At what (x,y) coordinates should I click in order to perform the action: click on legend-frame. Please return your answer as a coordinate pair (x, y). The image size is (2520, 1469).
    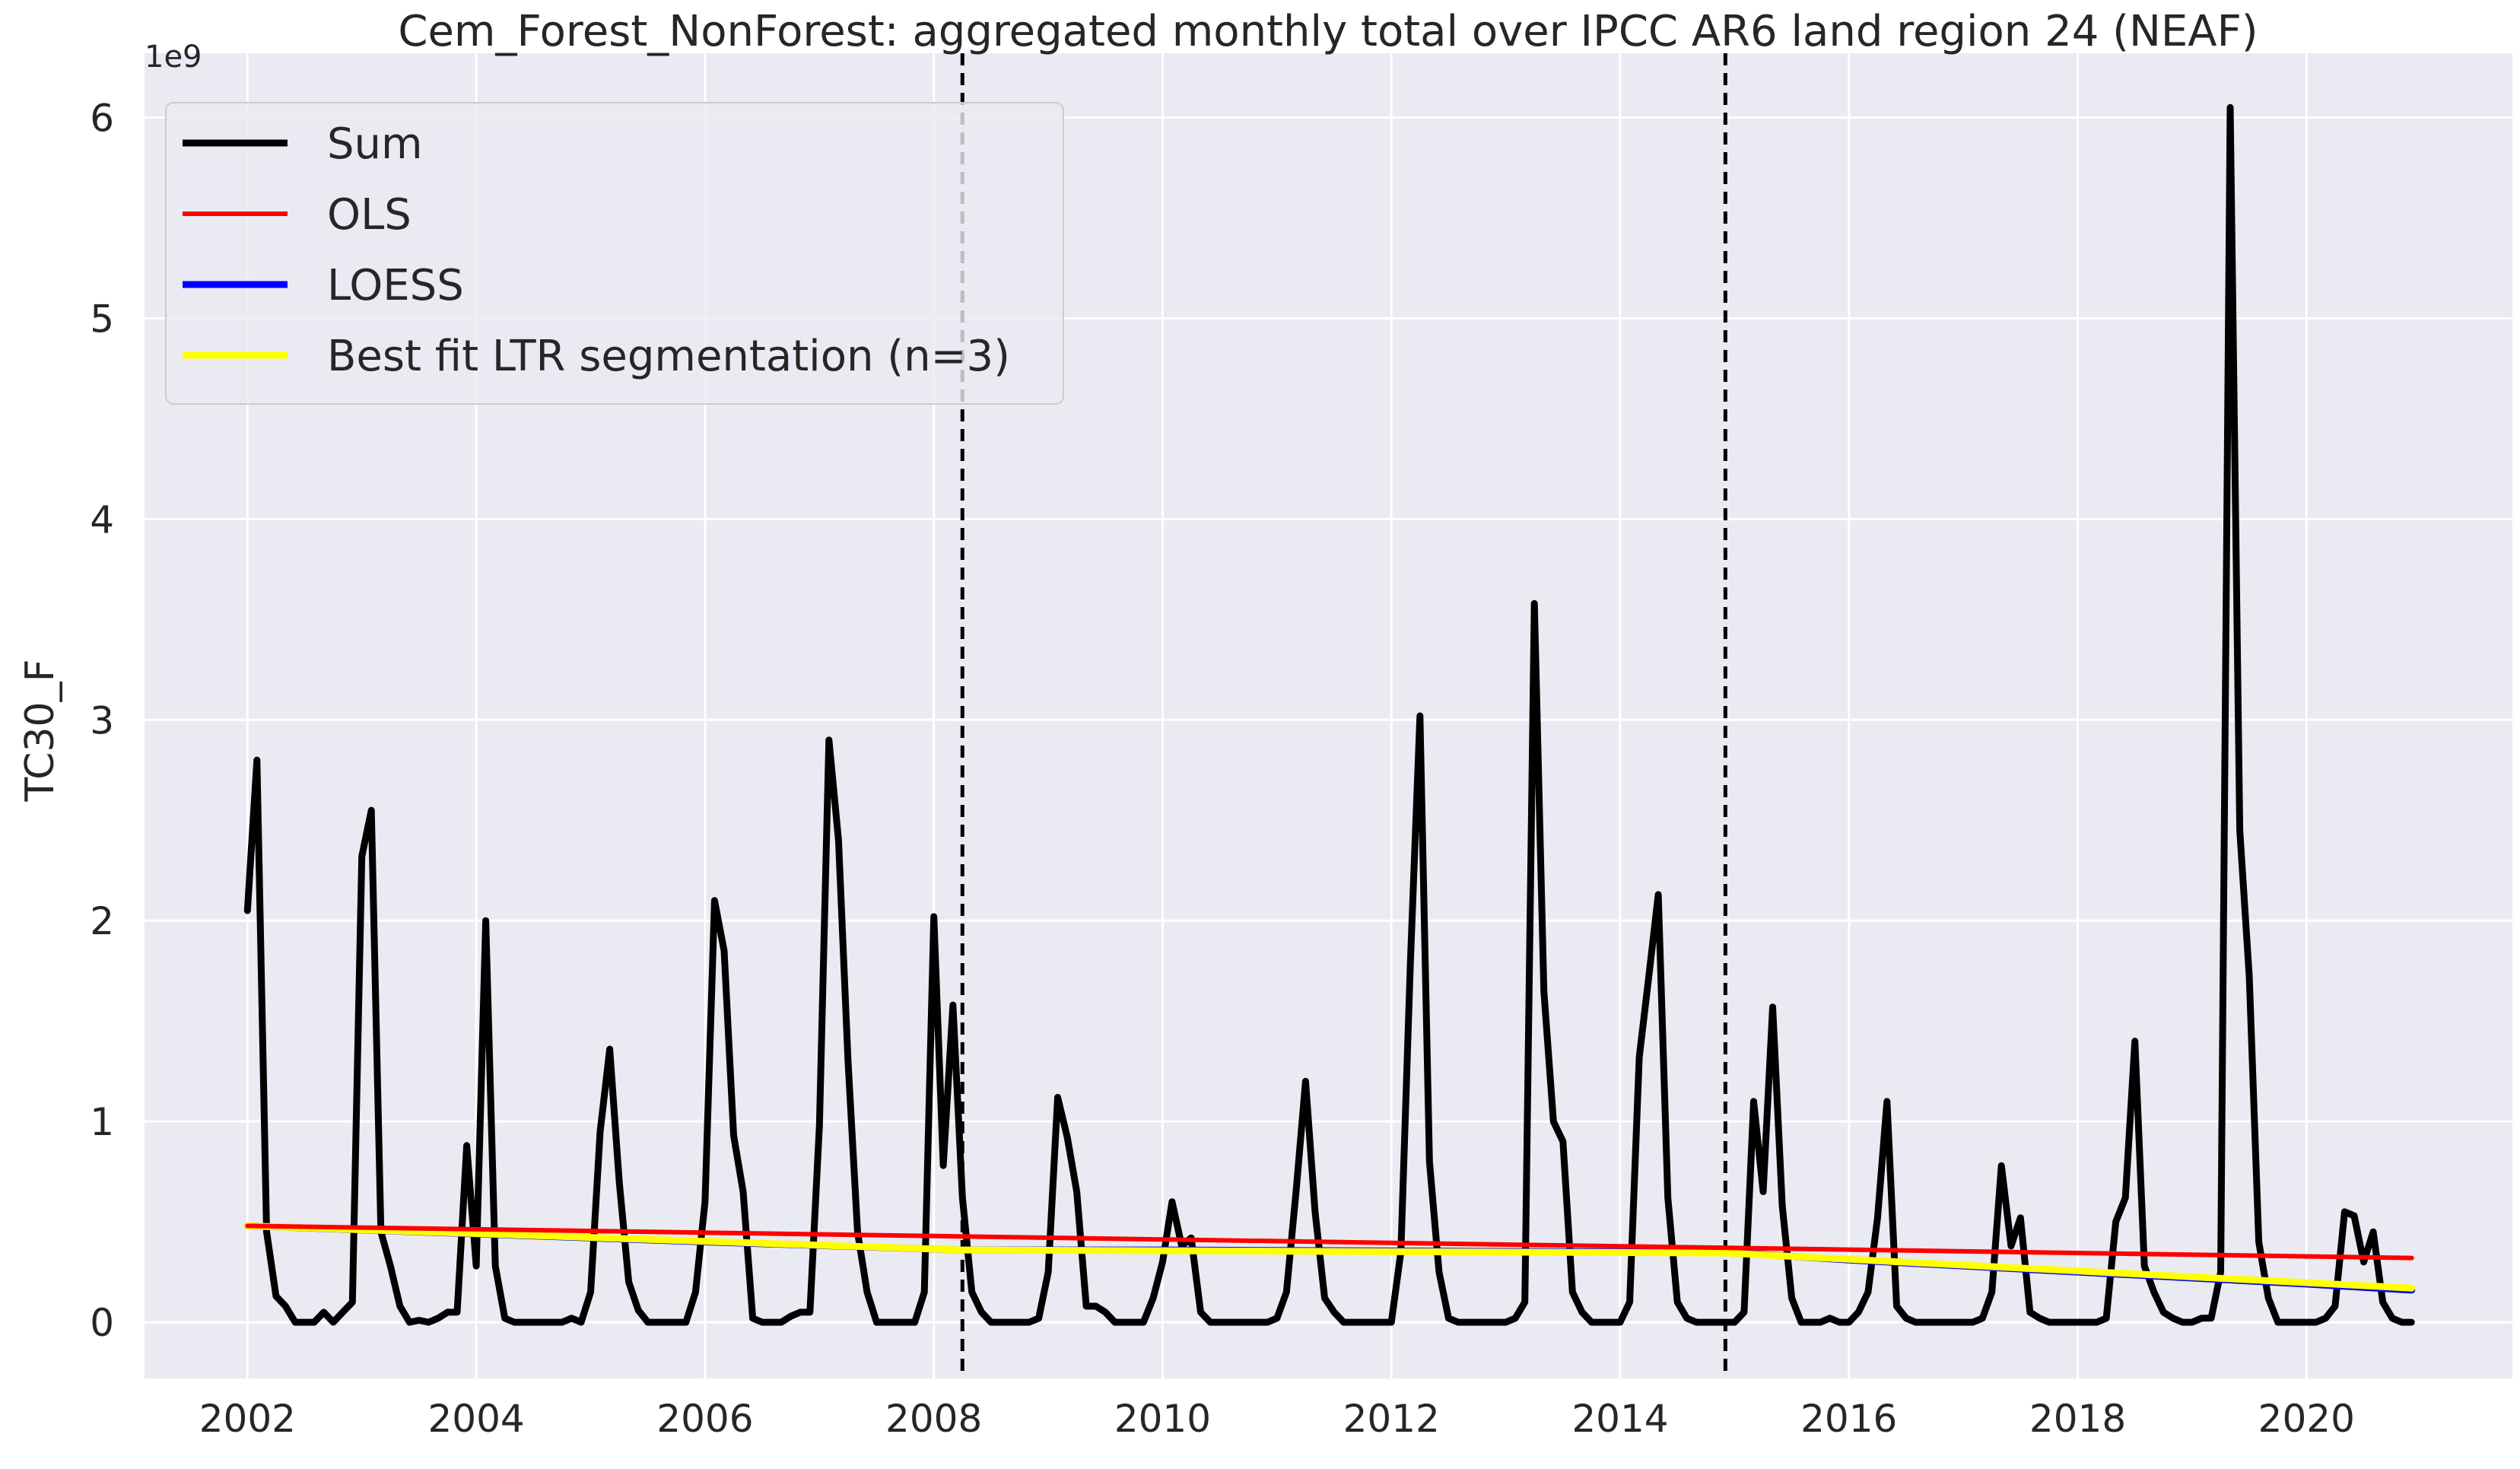
    Looking at the image, I should click on (614, 253).